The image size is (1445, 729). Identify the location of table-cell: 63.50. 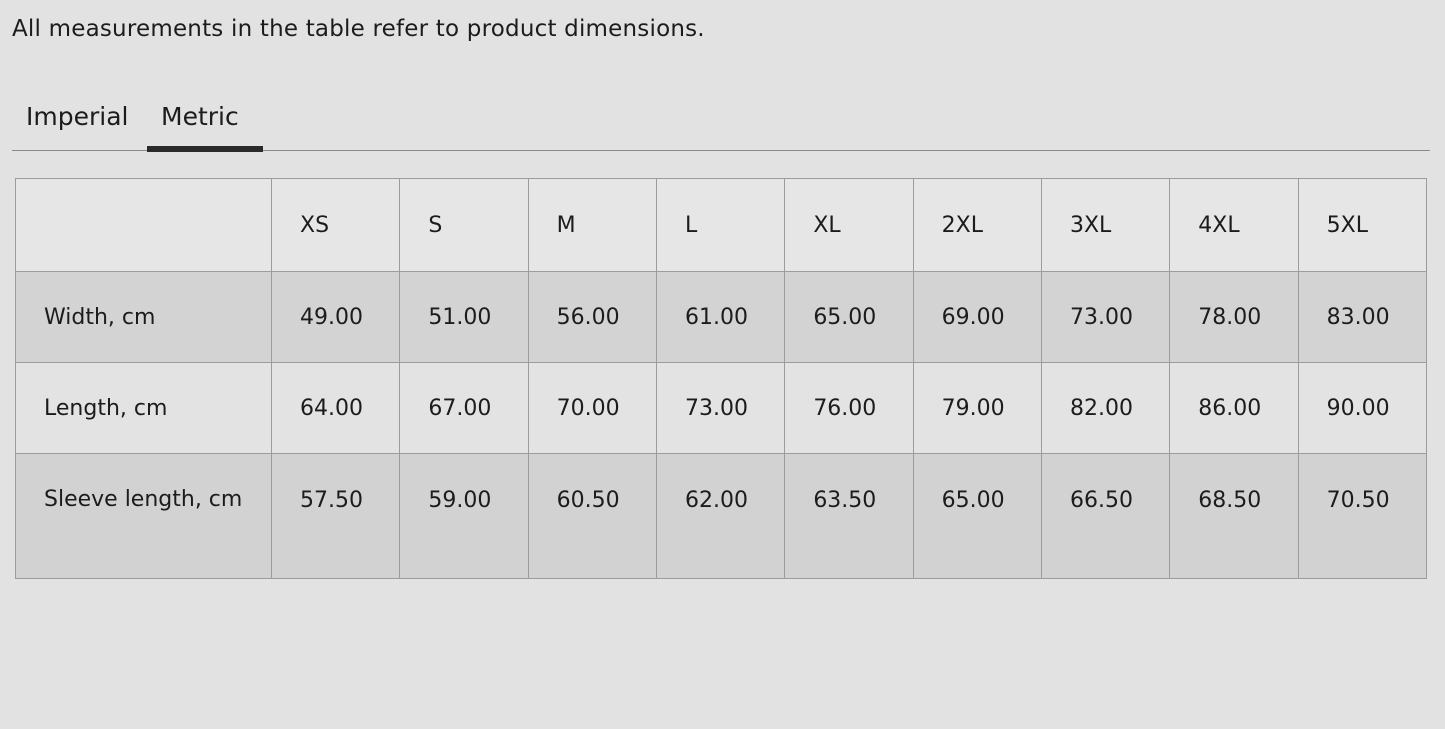
(849, 516).